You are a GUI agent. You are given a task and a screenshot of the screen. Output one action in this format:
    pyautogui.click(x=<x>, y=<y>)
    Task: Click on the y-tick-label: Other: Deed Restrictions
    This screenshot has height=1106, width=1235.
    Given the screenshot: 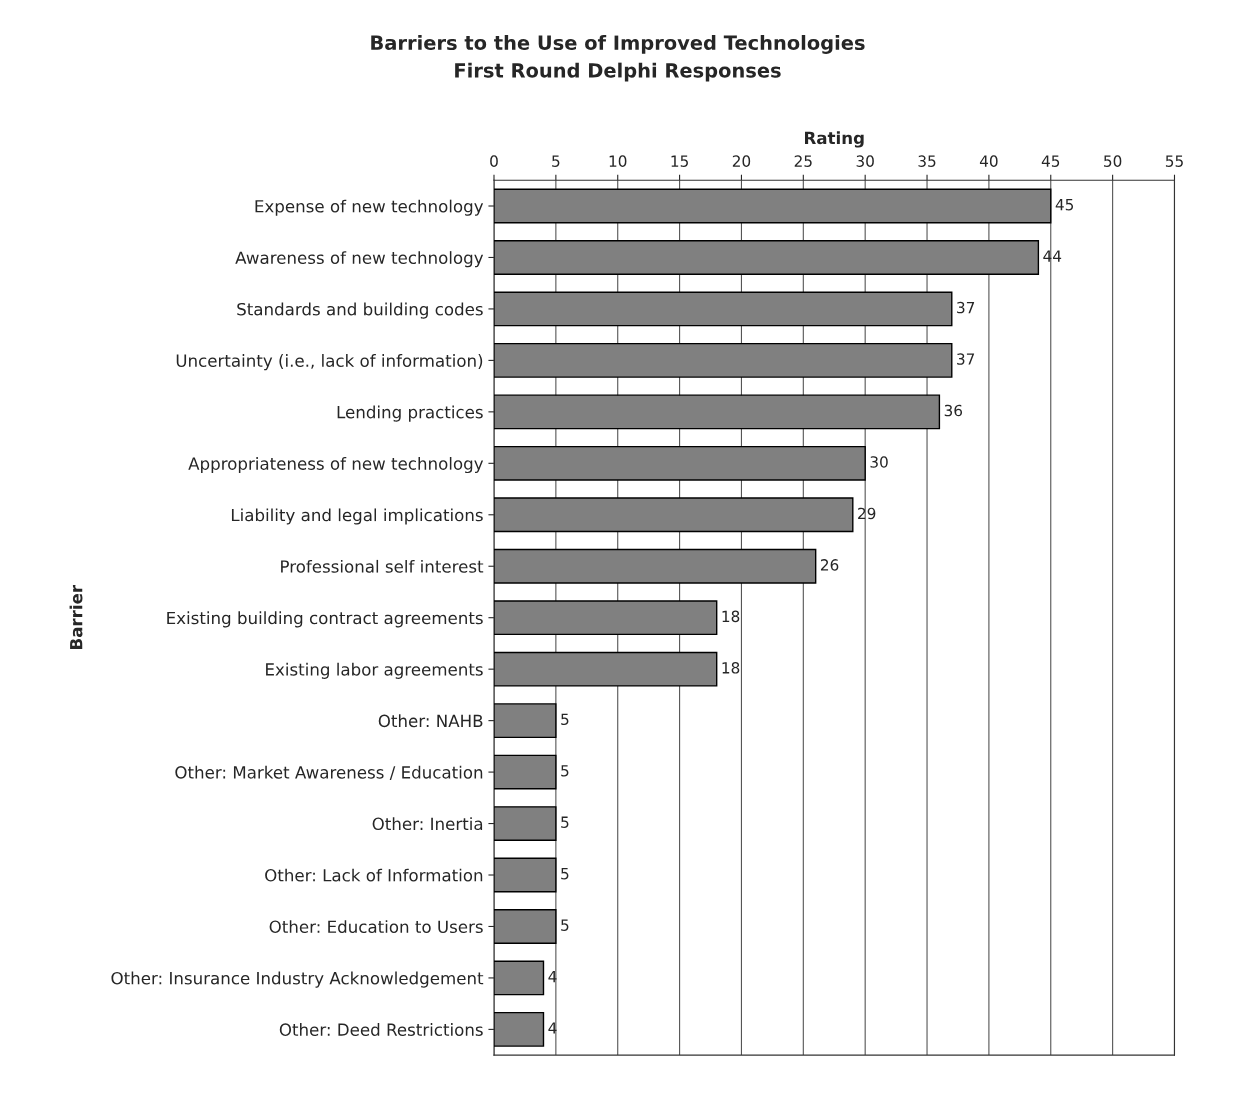 What is the action you would take?
    pyautogui.click(x=381, y=1029)
    